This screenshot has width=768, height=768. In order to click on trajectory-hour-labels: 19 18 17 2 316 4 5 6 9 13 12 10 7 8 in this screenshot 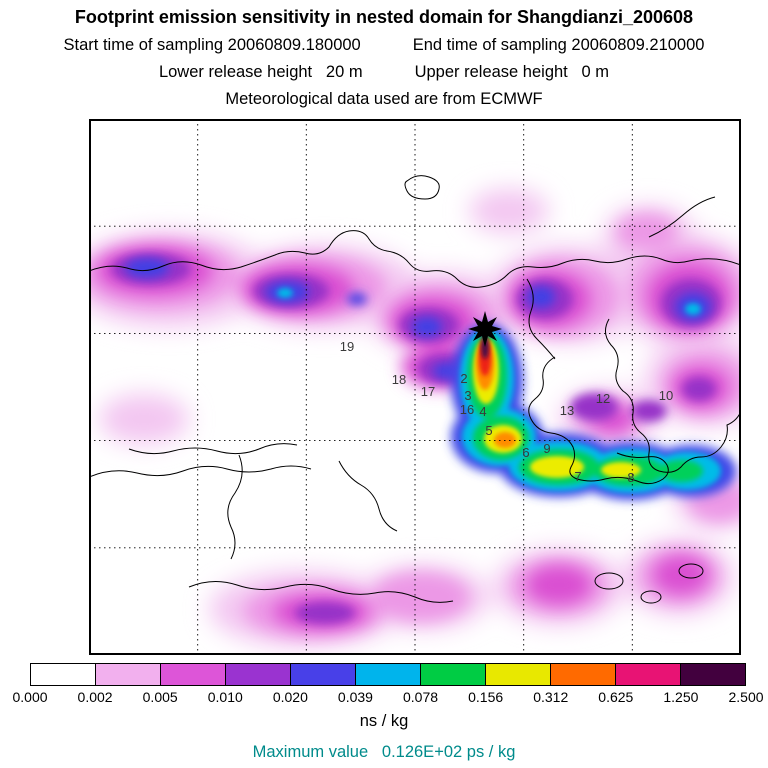, I will do `click(506, 412)`.